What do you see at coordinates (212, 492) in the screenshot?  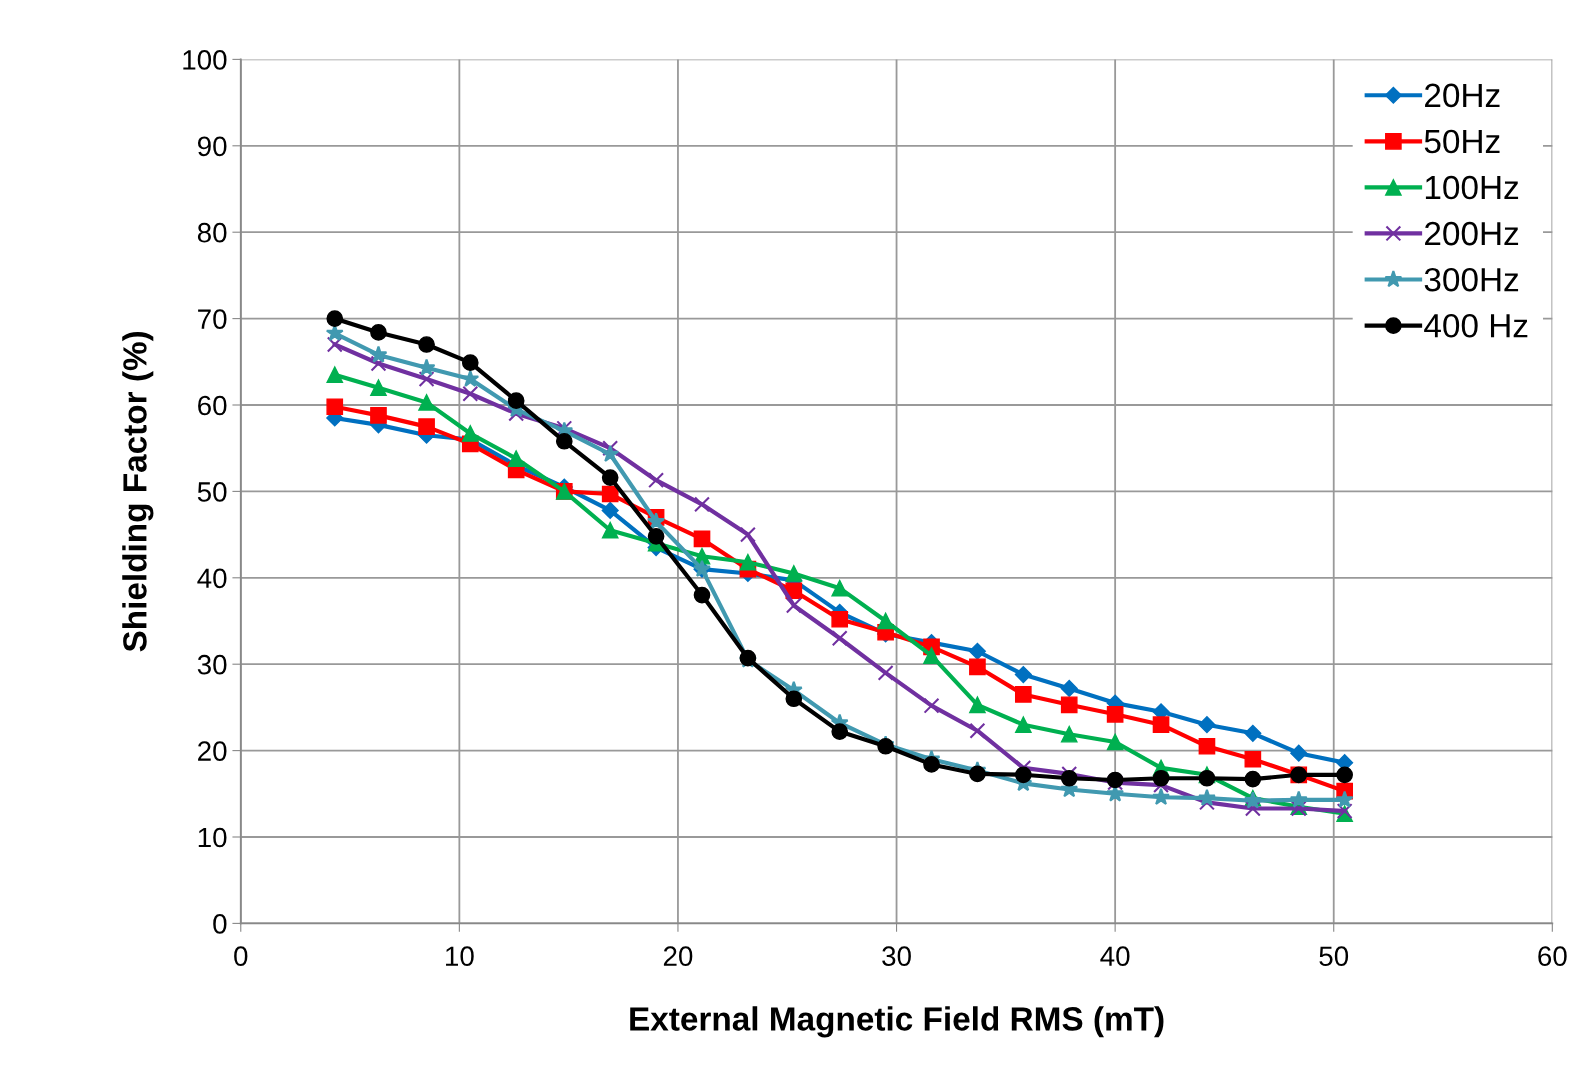 I see `y-tick-label: 50` at bounding box center [212, 492].